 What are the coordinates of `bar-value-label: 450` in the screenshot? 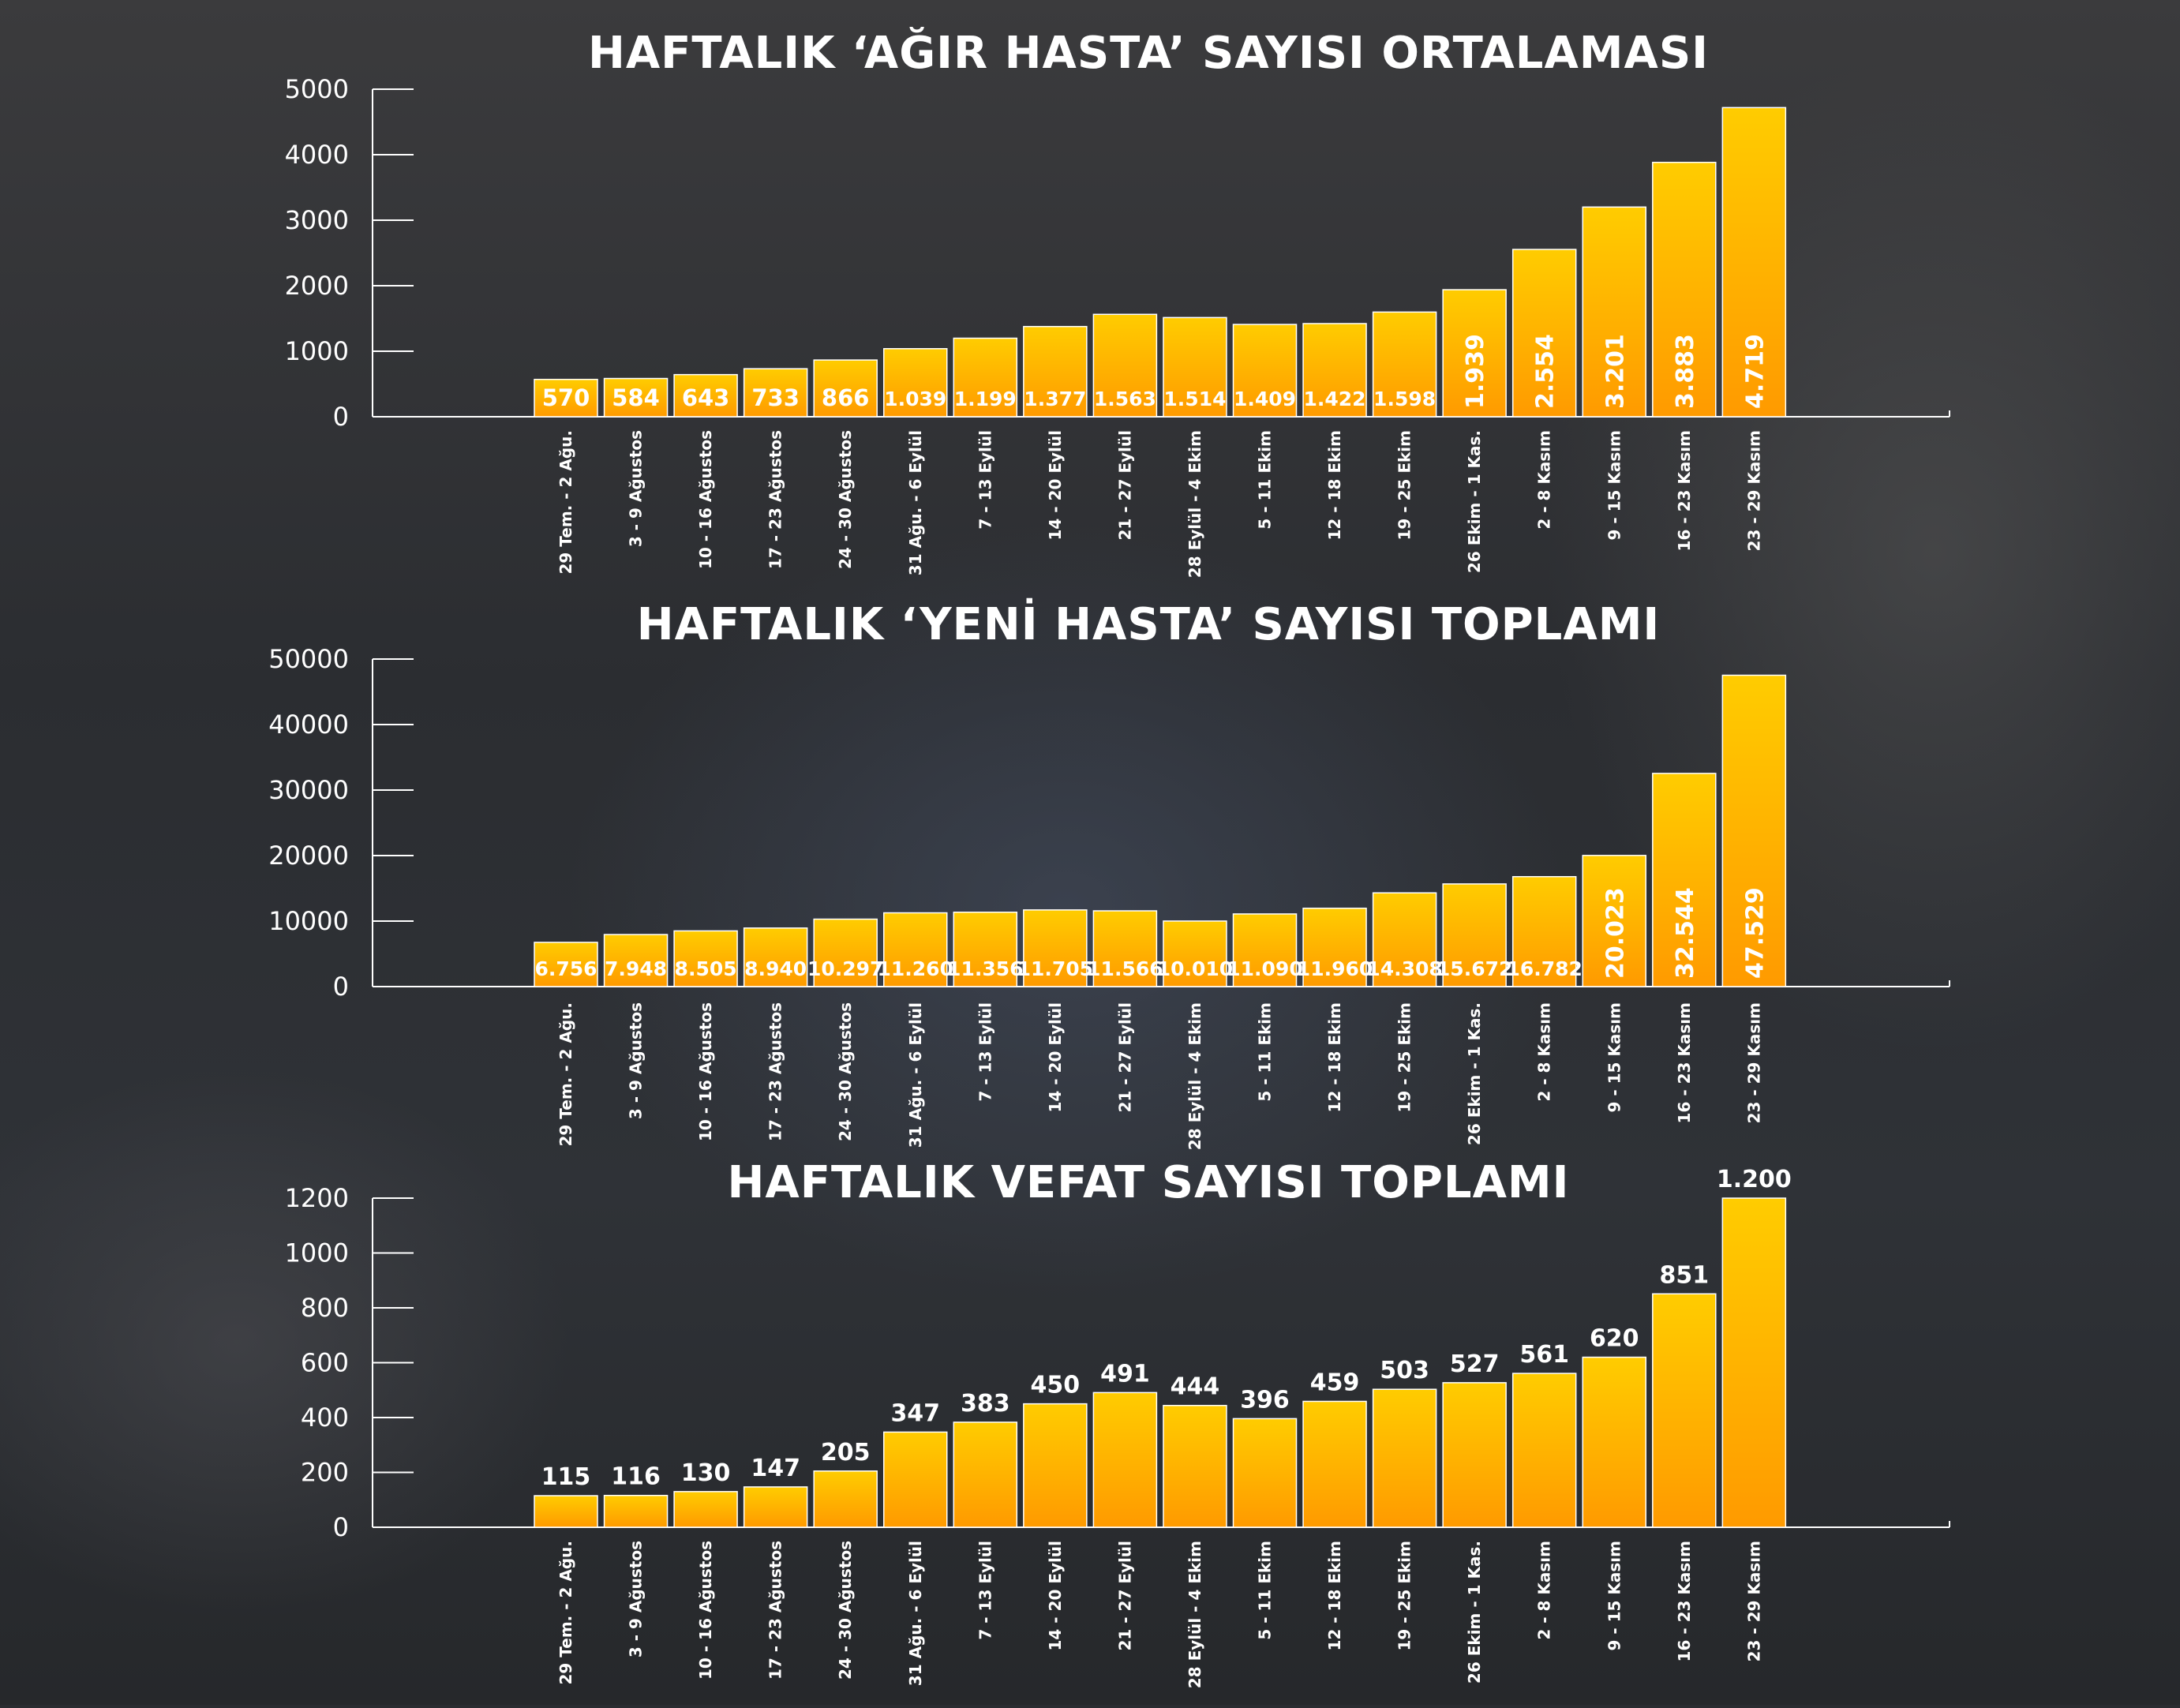 It's located at (1056, 1385).